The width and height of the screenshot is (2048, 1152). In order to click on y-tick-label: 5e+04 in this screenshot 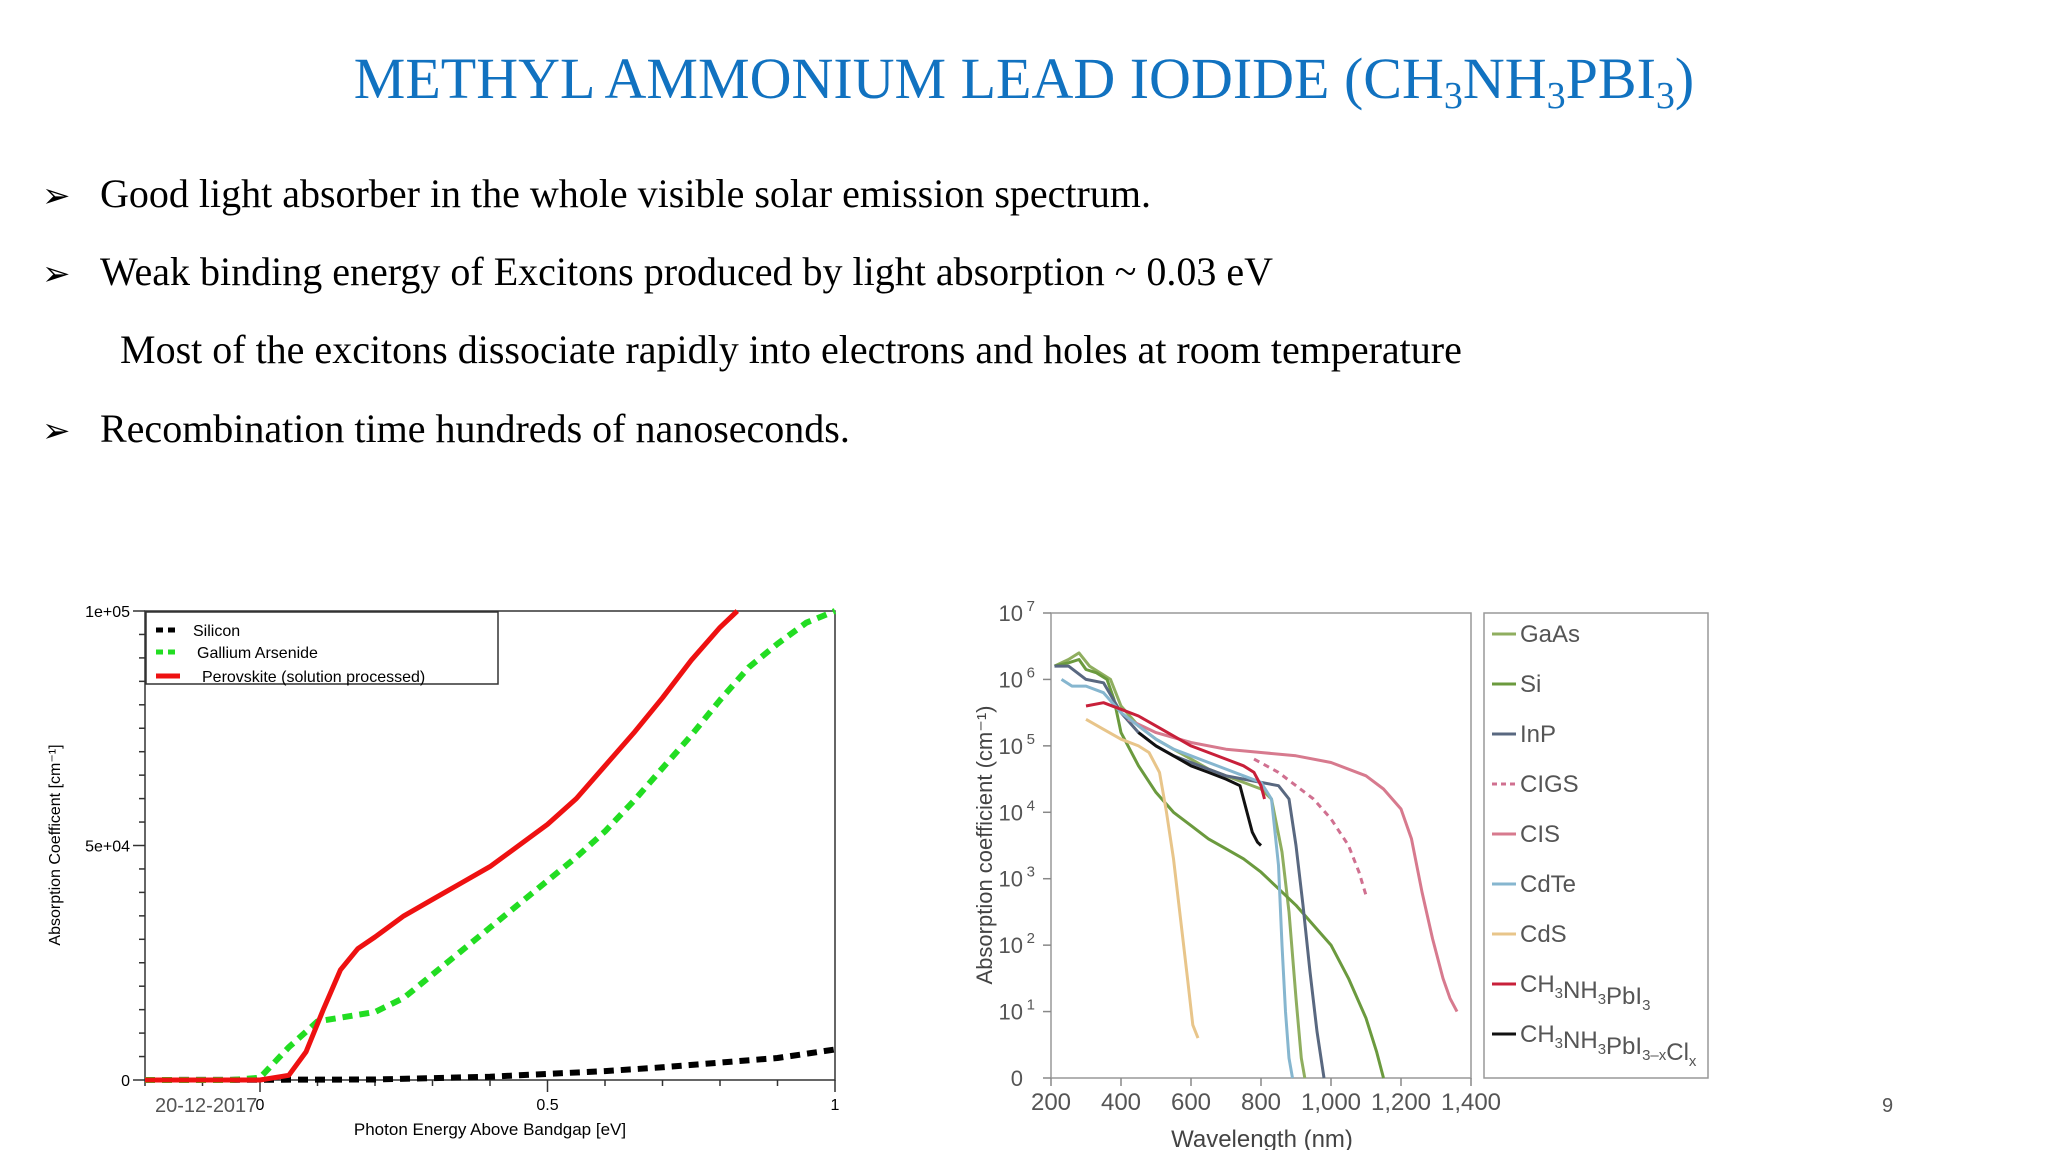, I will do `click(107, 847)`.